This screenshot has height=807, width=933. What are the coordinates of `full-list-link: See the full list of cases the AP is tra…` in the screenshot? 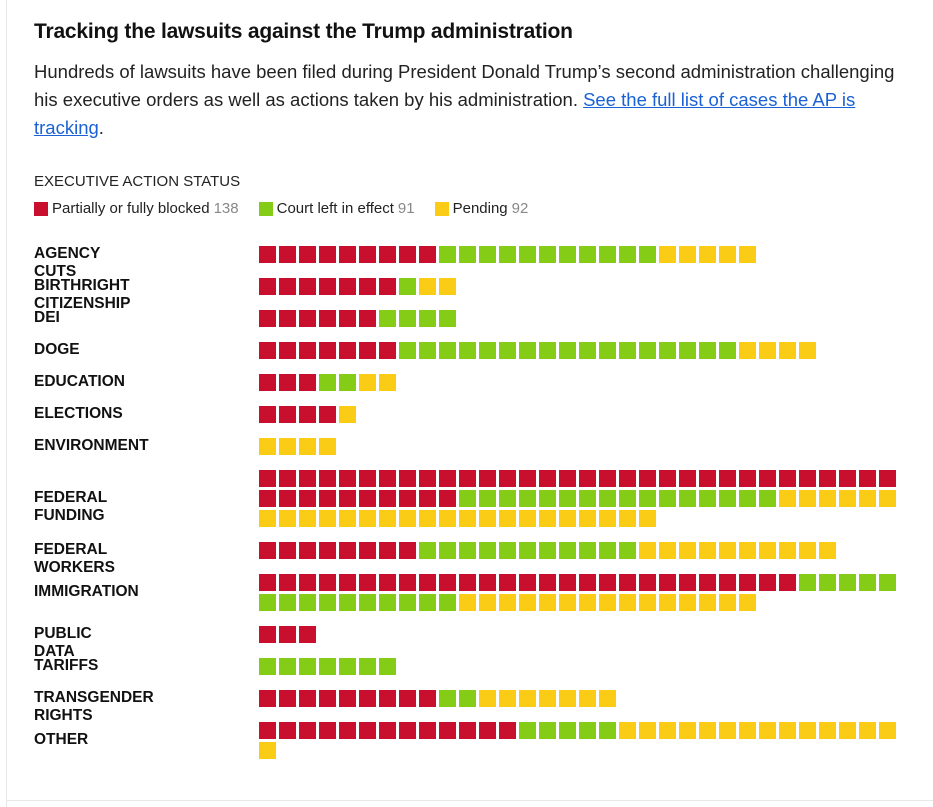 It's located at (445, 113).